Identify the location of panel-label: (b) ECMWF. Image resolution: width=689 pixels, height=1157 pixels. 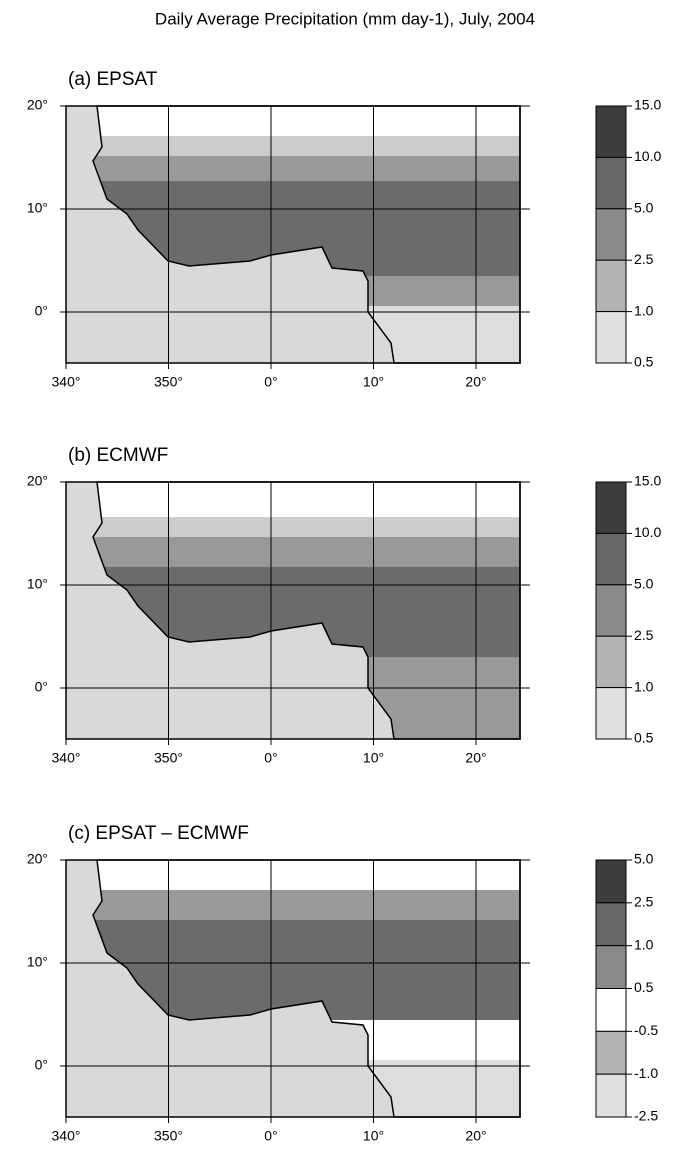
(118, 455).